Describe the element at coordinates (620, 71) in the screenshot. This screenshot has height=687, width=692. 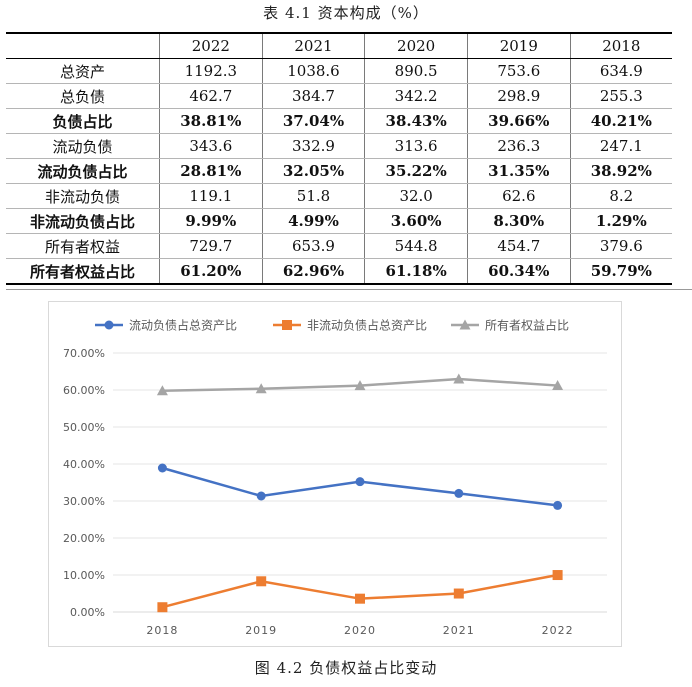
I see `table-cell: 634.9` at that location.